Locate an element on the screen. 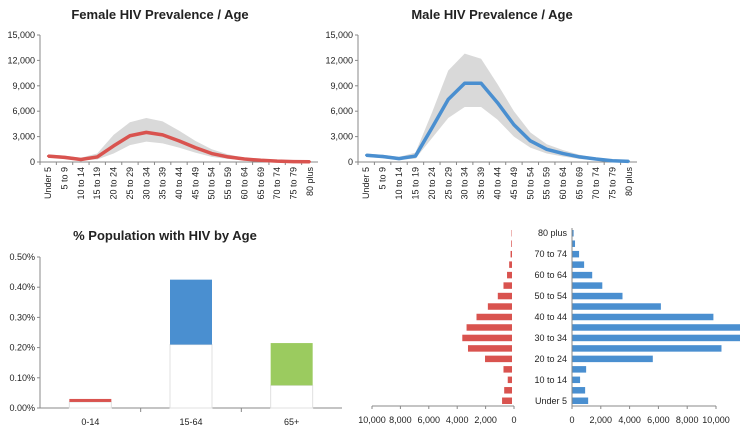 The height and width of the screenshot is (434, 740). male-x-tick-label: 20 to 24 is located at coordinates (432, 183).